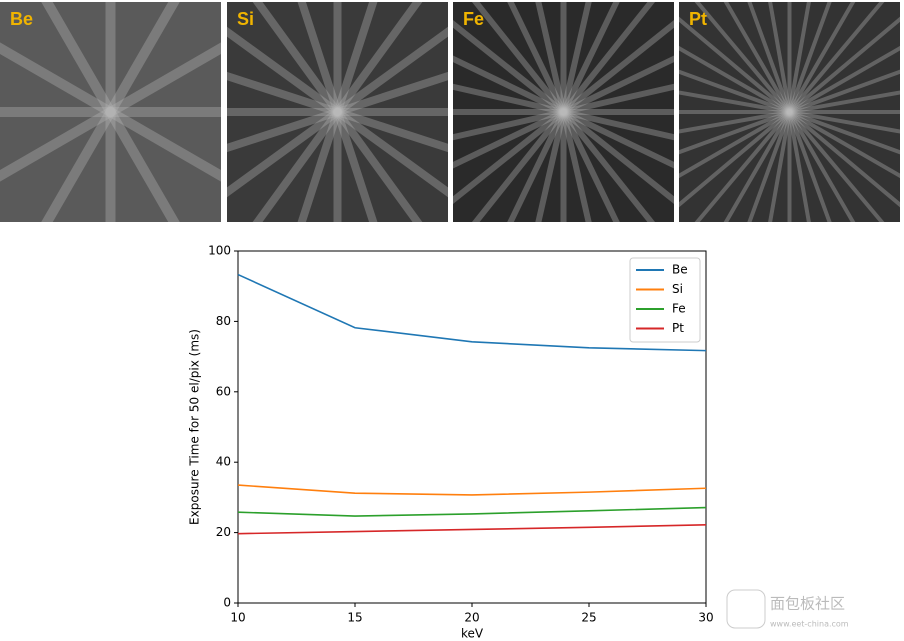  Describe the element at coordinates (588, 618) in the screenshot. I see `x-tick-label: 25` at that location.